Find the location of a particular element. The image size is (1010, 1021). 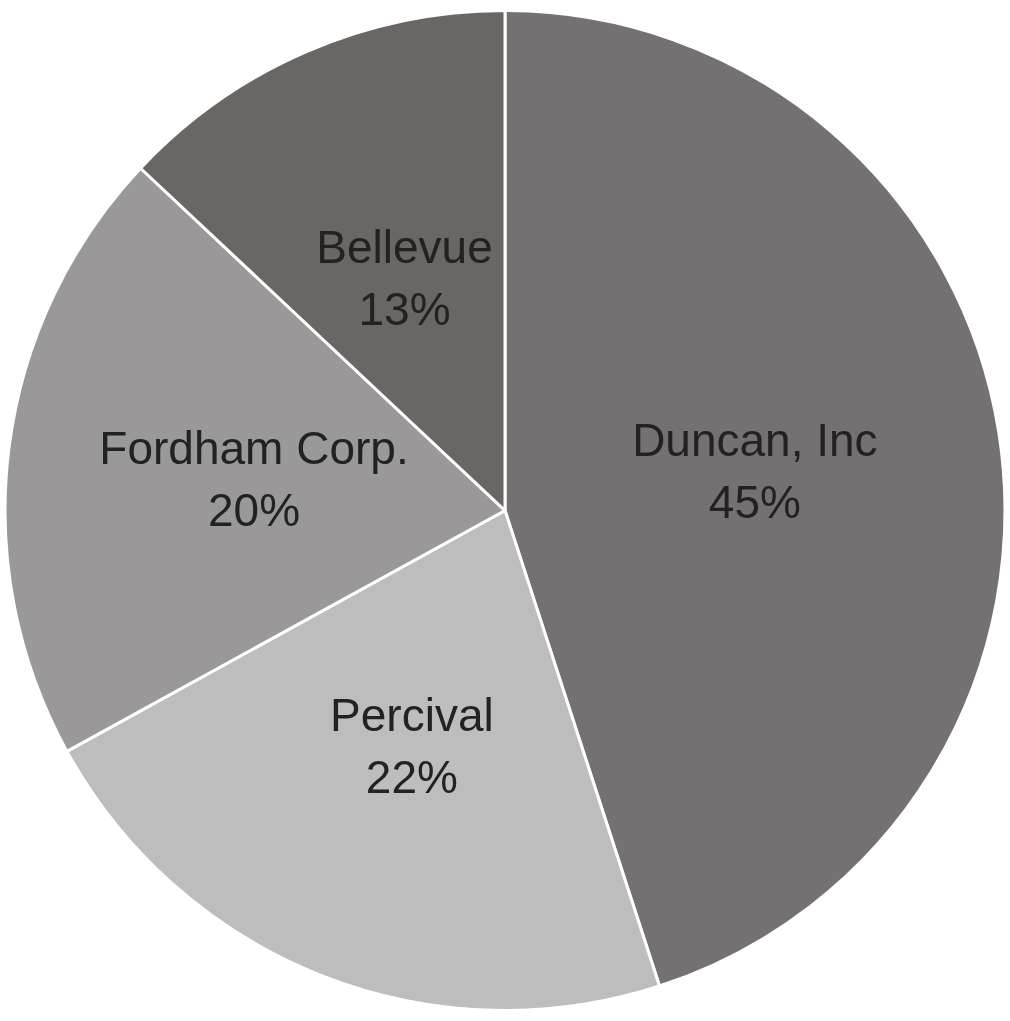

slice-label: Duncan, Inc is located at coordinates (755, 439).